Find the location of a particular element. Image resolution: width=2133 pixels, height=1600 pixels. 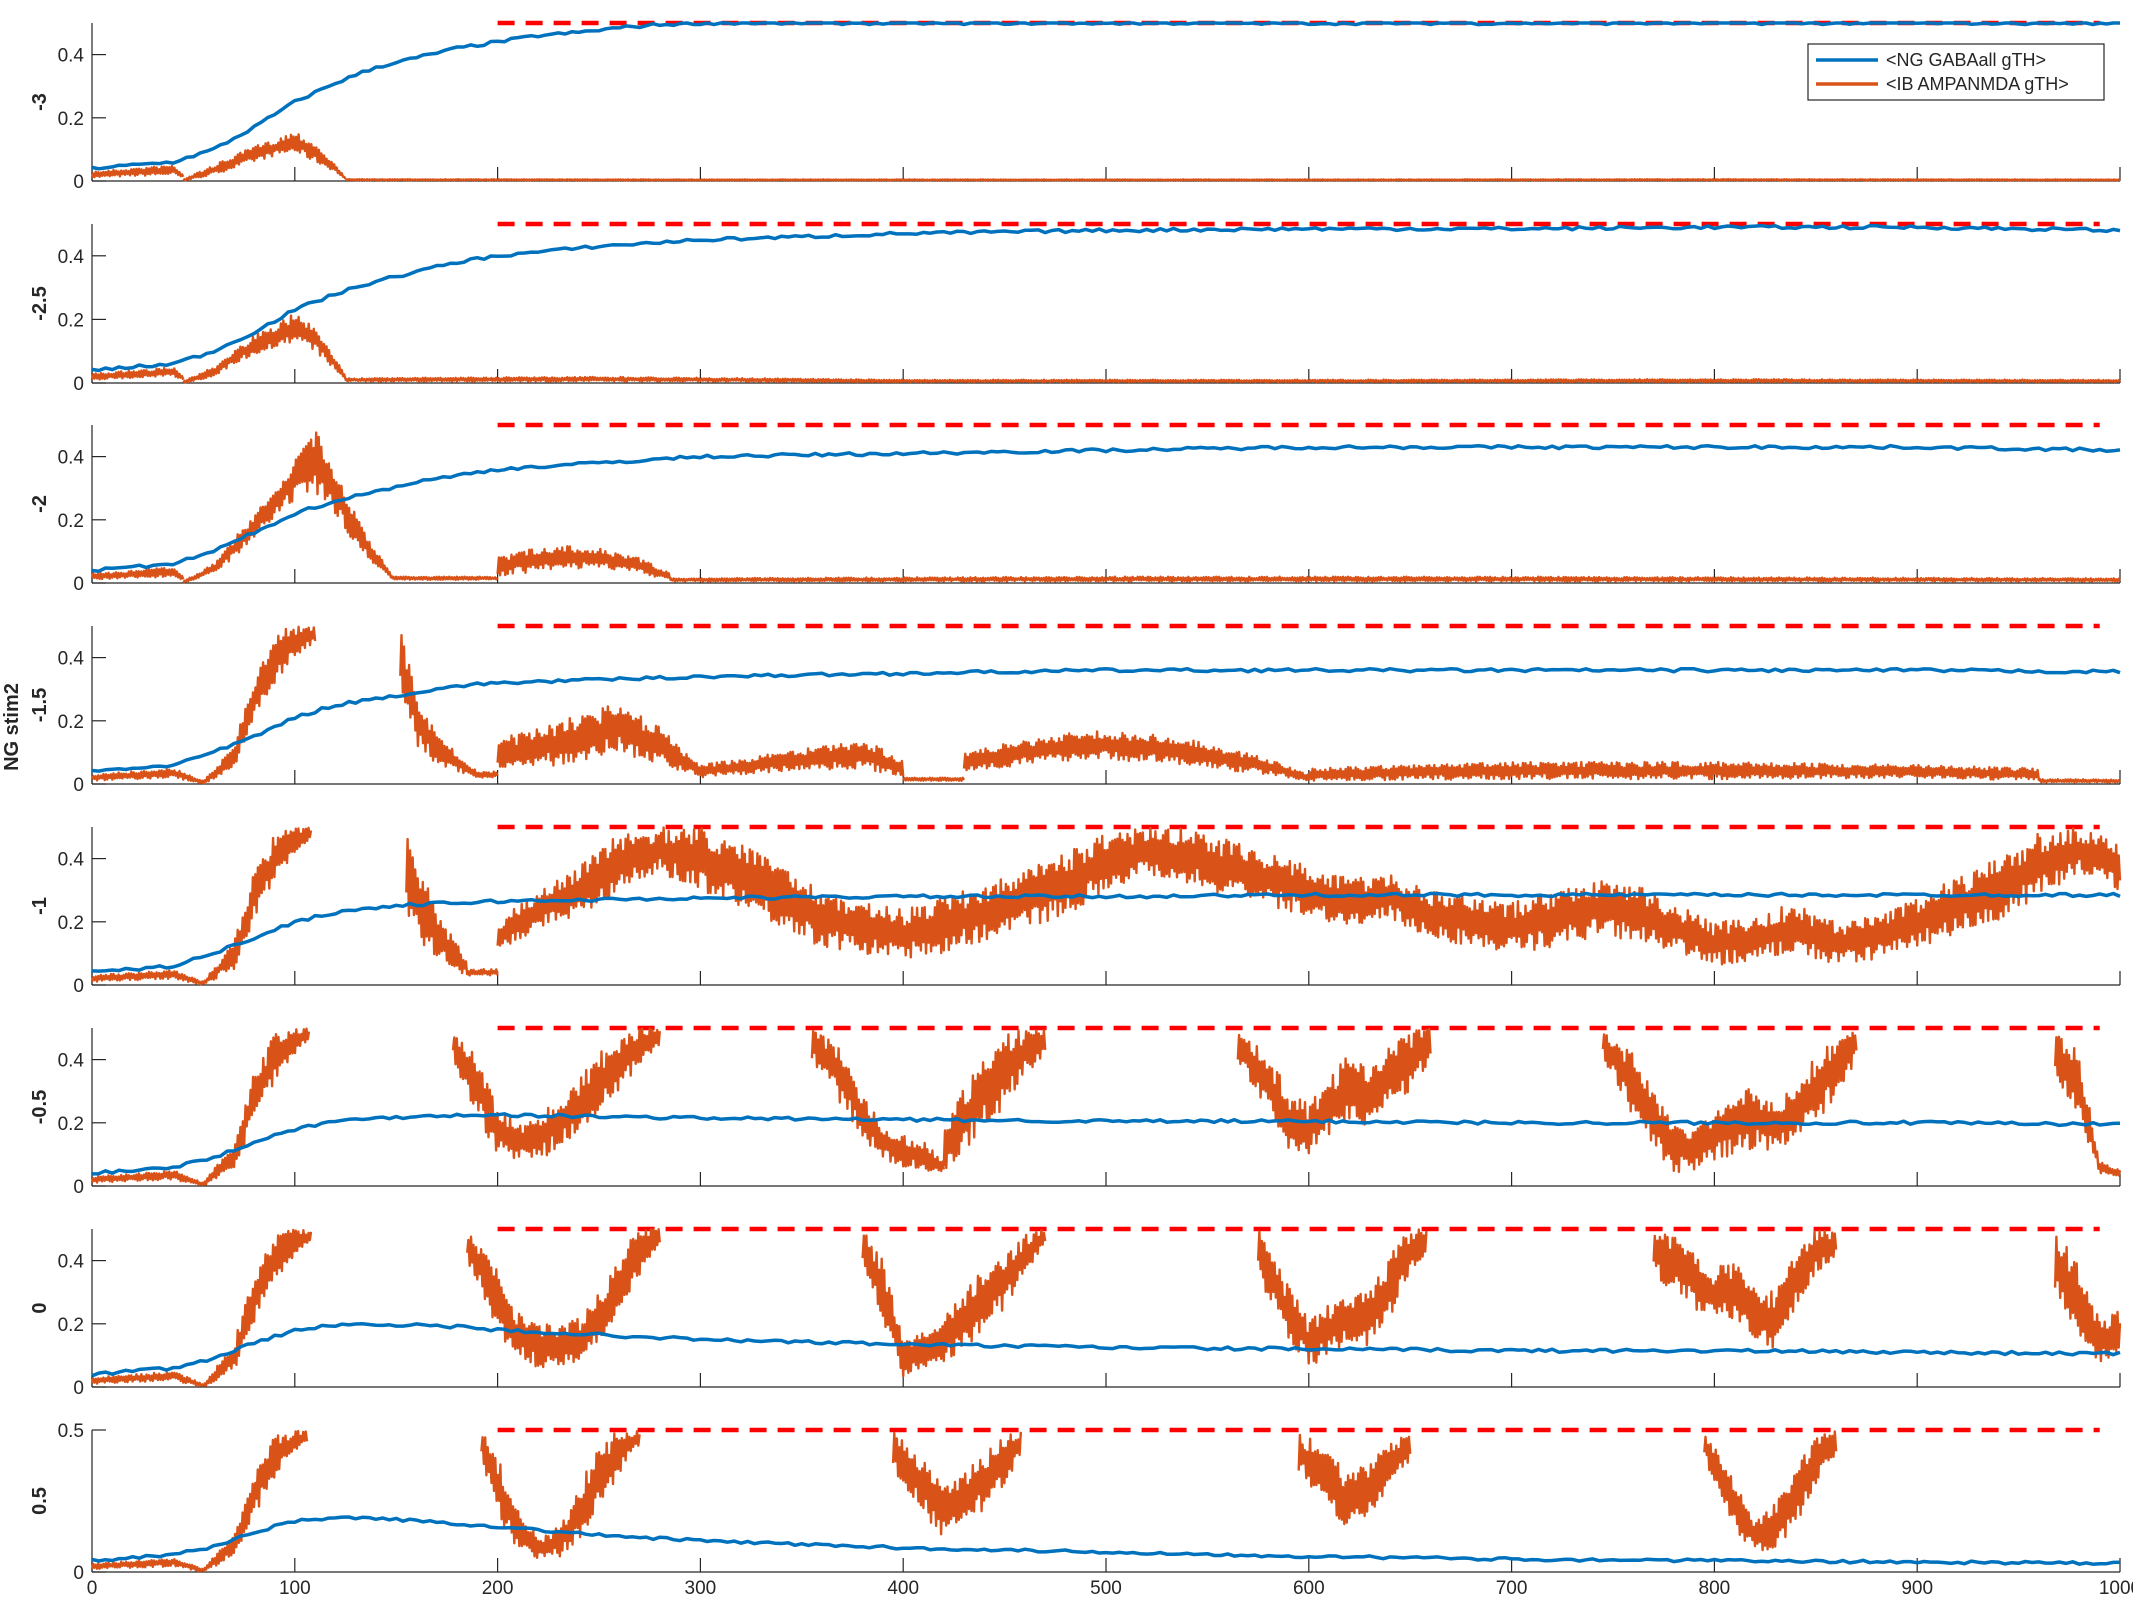

x-tick-label: 400 is located at coordinates (903, 1588).